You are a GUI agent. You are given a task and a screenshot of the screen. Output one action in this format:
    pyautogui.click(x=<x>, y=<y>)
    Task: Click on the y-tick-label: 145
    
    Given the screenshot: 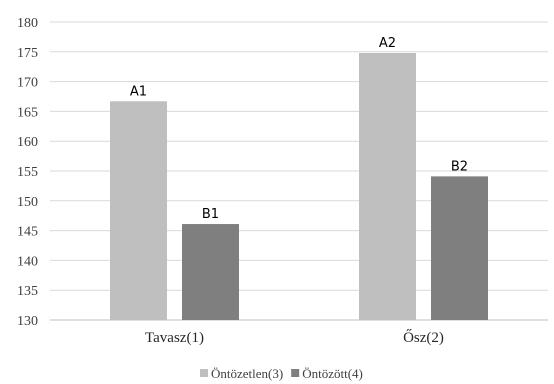 What is the action you would take?
    pyautogui.click(x=27, y=232)
    